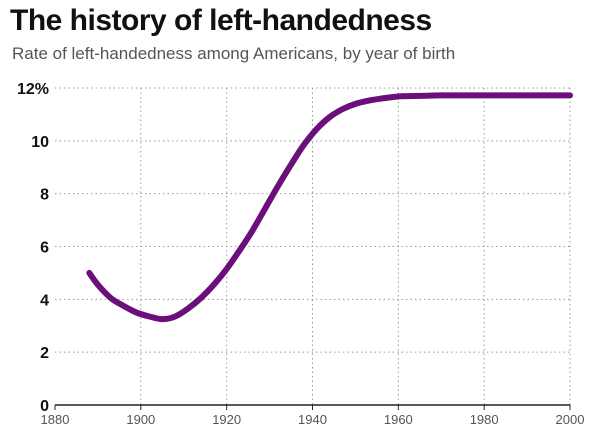 This screenshot has width=616, height=438. What do you see at coordinates (44, 406) in the screenshot?
I see `y-tick-label: 0` at bounding box center [44, 406].